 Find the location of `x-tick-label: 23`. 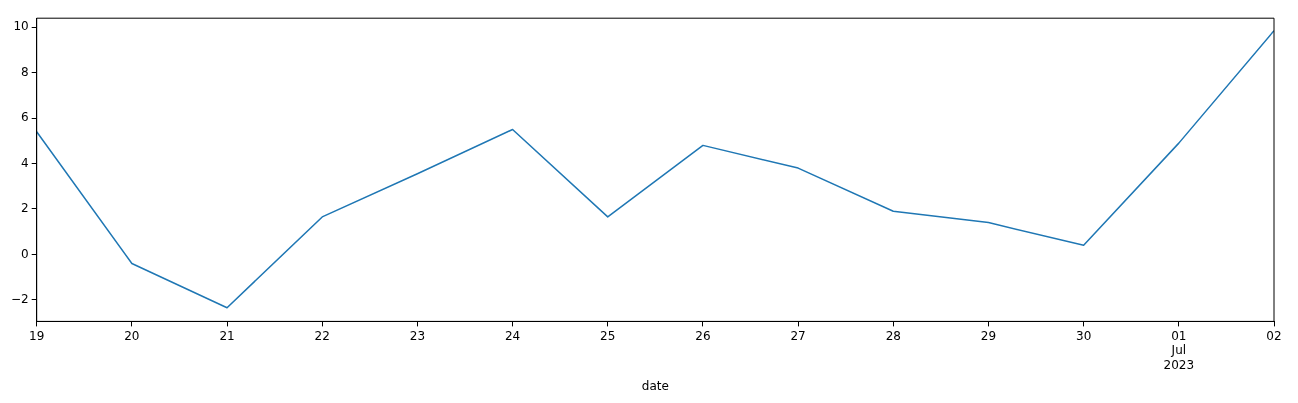

x-tick-label: 23 is located at coordinates (417, 335).